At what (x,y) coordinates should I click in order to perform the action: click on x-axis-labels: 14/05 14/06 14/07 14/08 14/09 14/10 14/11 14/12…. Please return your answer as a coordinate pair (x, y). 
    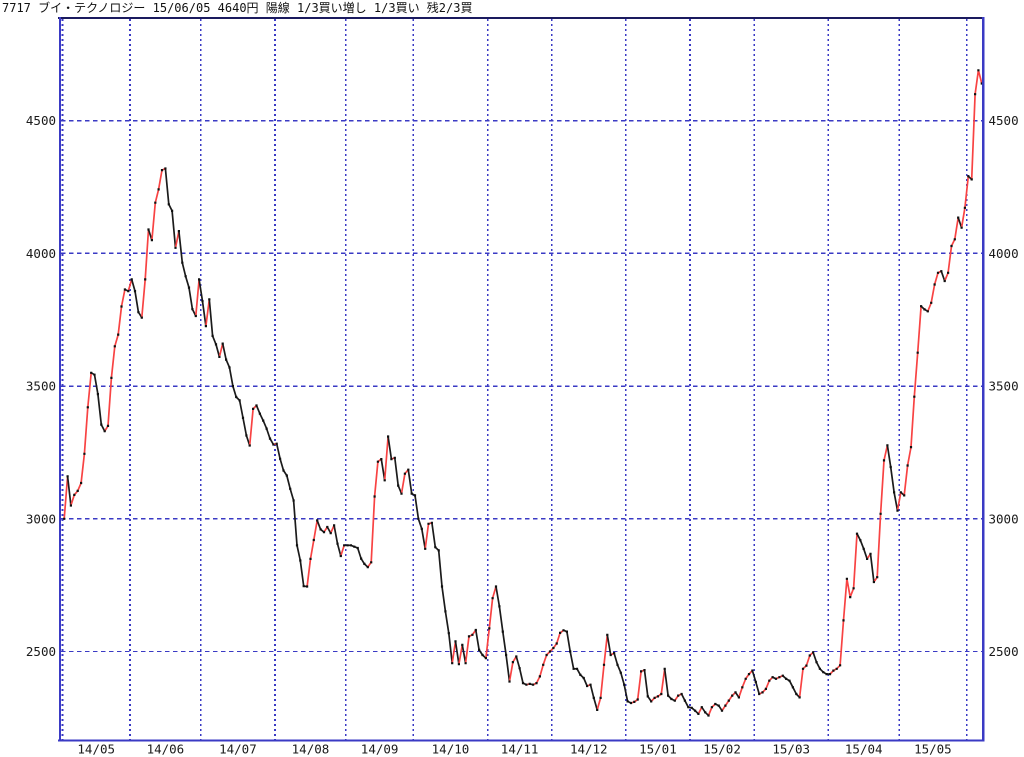
    Looking at the image, I should click on (514, 749).